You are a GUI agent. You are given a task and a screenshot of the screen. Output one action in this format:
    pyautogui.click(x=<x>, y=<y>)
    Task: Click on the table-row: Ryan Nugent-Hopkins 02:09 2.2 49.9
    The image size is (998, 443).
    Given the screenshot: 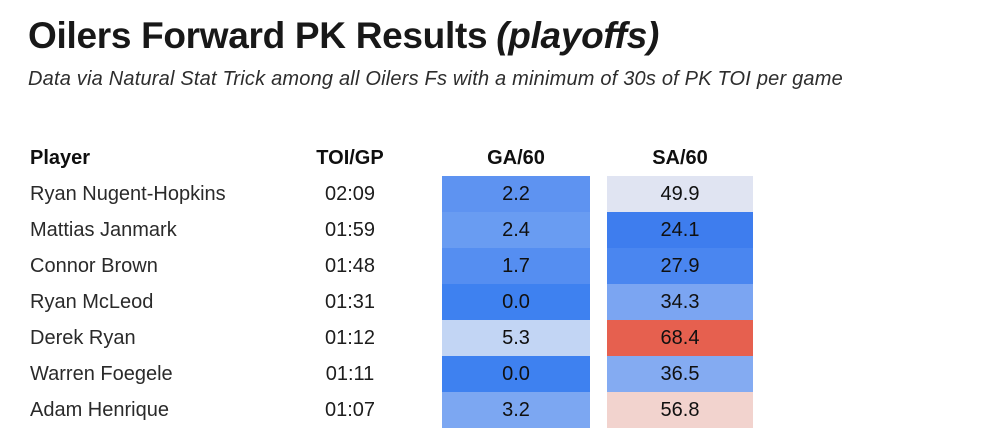 What is the action you would take?
    pyautogui.click(x=514, y=194)
    